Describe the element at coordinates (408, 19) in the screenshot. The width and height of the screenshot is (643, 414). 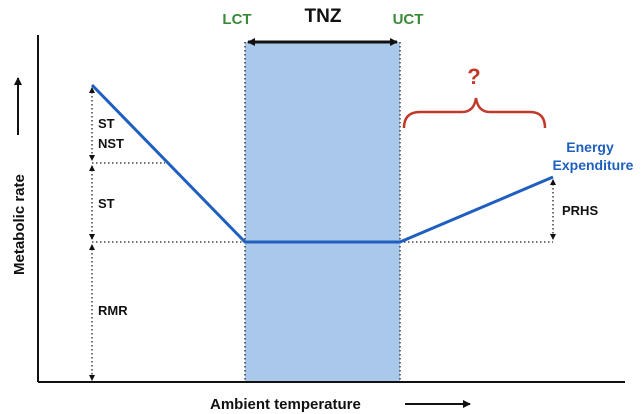
I see `uct-label: UCT` at that location.